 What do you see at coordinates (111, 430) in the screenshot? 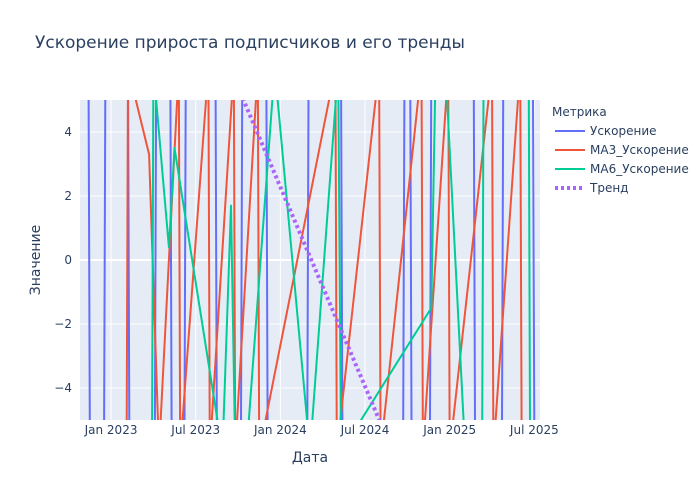
I see `x-tick-label: Jan 2023` at bounding box center [111, 430].